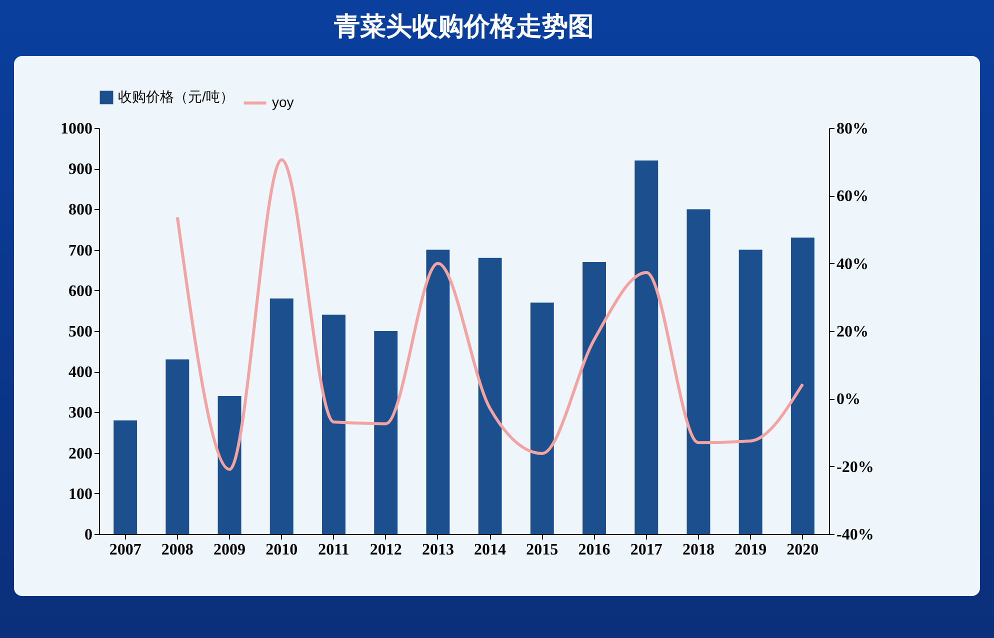  What do you see at coordinates (80, 373) in the screenshot?
I see `y-tick-label: 400` at bounding box center [80, 373].